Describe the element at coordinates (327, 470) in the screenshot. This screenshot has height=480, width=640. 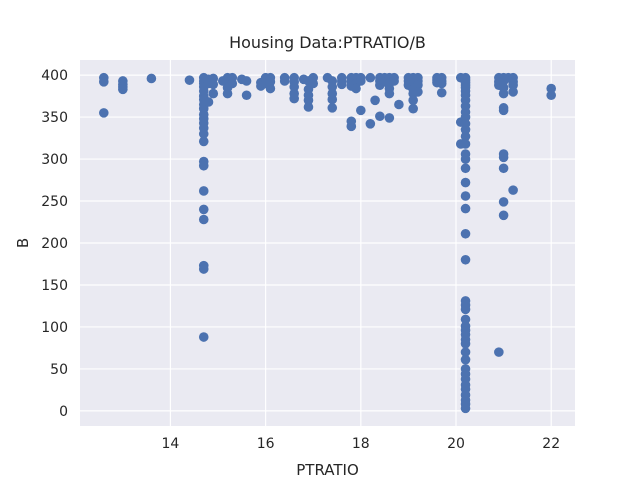
I see `x-axis-label: PTRATIO` at that location.